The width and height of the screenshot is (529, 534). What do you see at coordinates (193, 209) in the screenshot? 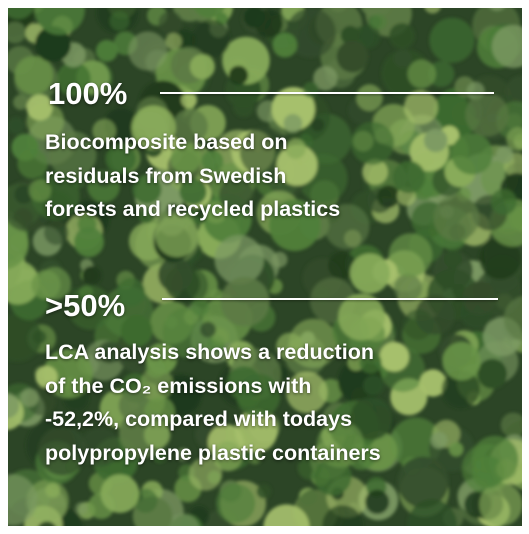
I see `text-line: forests and recycled plastics` at bounding box center [193, 209].